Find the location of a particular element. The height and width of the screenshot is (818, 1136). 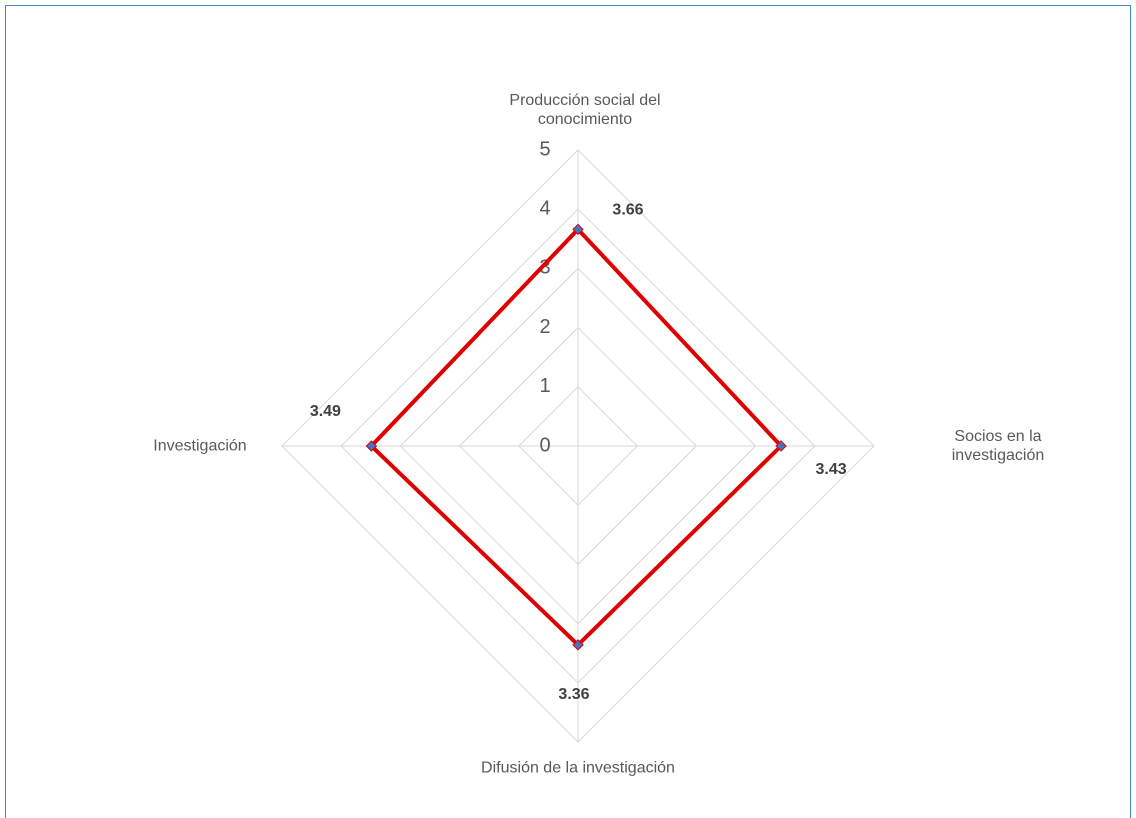

r-tick-label: 3 is located at coordinates (544, 268).